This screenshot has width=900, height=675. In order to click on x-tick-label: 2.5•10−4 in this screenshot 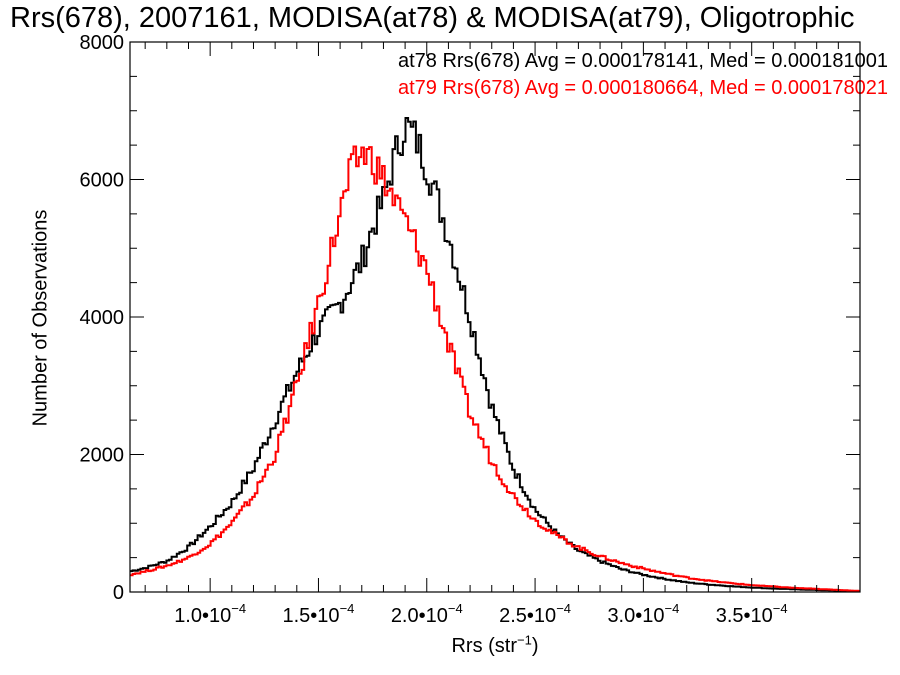, I will do `click(535, 614)`.